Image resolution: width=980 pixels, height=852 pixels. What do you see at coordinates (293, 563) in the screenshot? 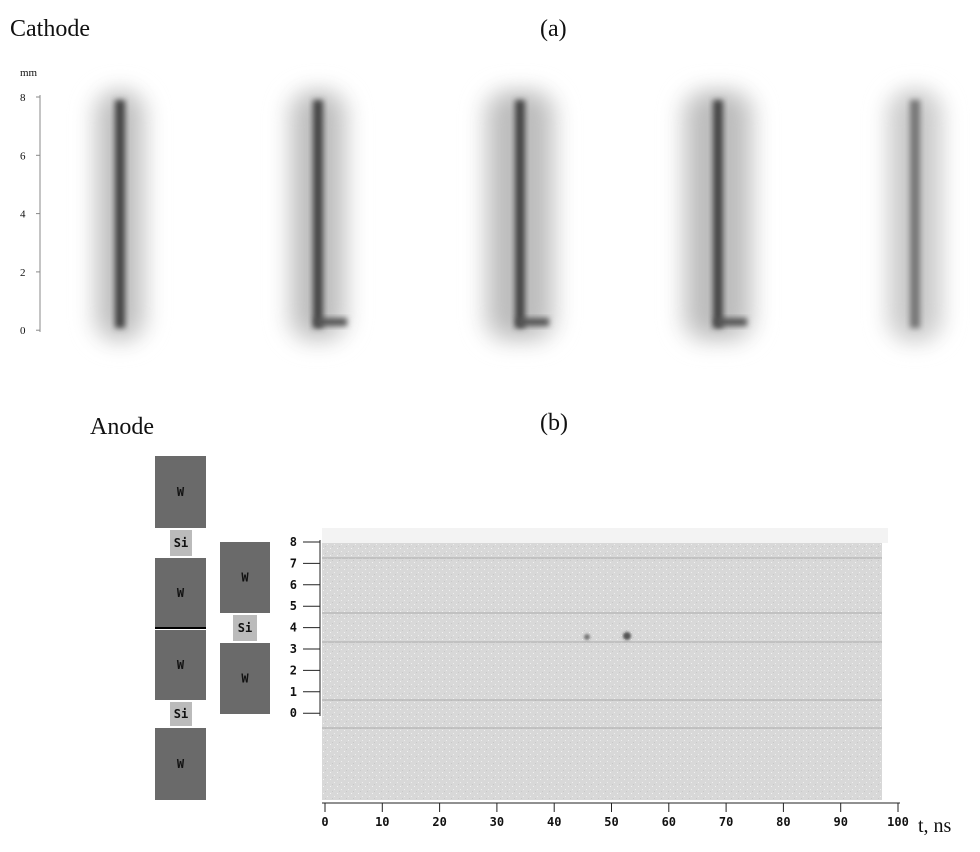
I see `y-tick-label: 7` at bounding box center [293, 563].